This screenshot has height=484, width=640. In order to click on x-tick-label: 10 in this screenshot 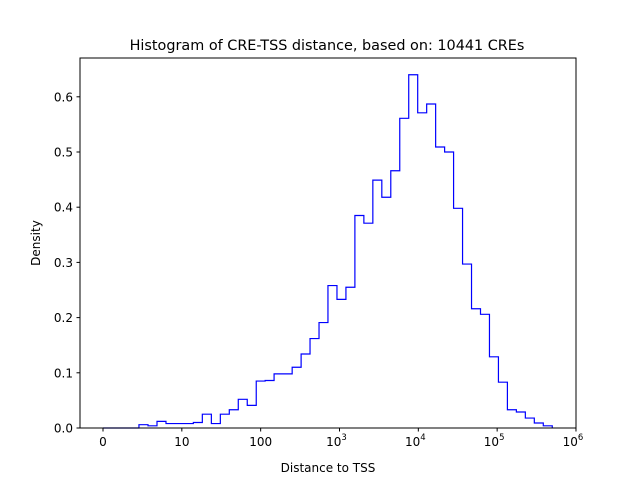, I will do `click(181, 442)`.